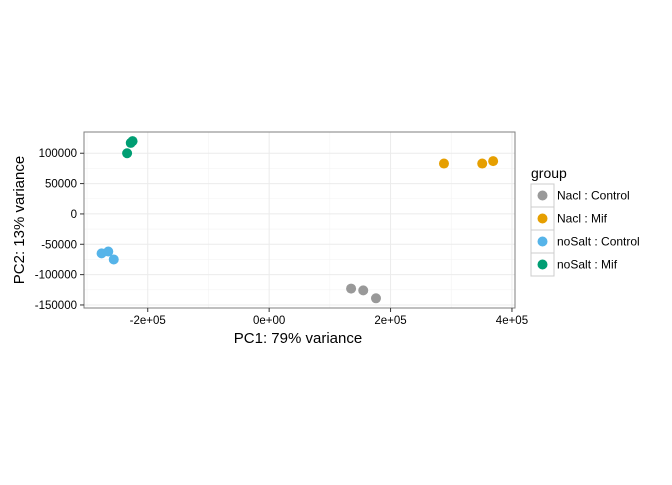  Describe the element at coordinates (56, 276) in the screenshot. I see `y-tick-label: -100000` at that location.